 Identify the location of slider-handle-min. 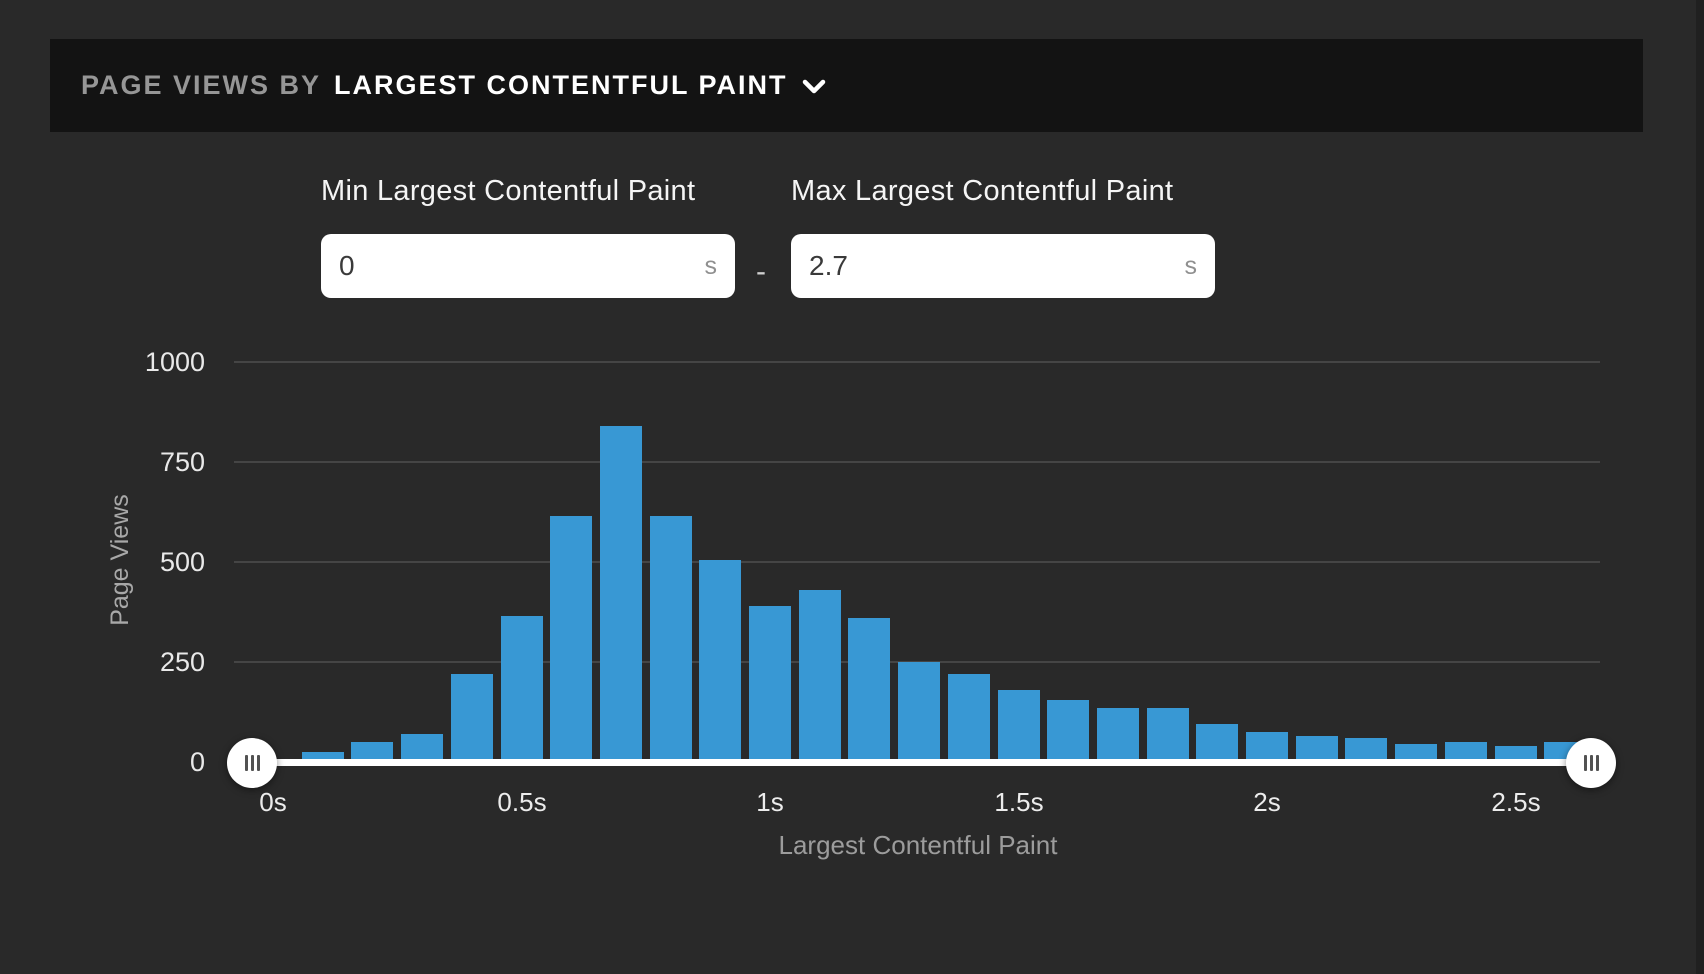
(252, 763).